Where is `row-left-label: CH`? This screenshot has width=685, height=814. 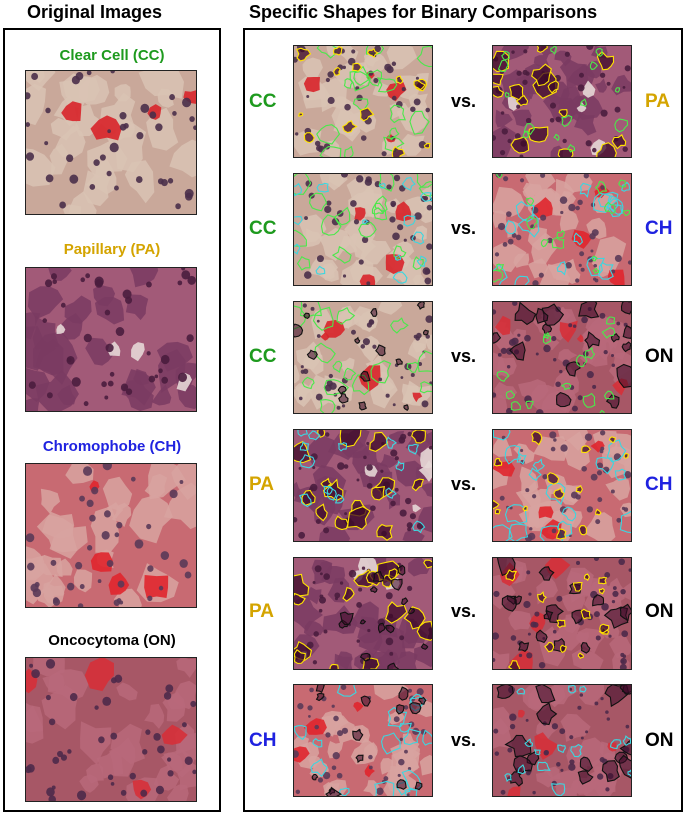 row-left-label: CH is located at coordinates (263, 740).